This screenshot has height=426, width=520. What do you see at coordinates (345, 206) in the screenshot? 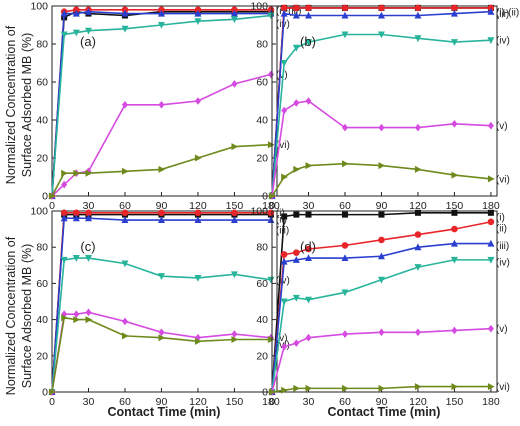
I see `x-tick-label: 60` at bounding box center [345, 206].